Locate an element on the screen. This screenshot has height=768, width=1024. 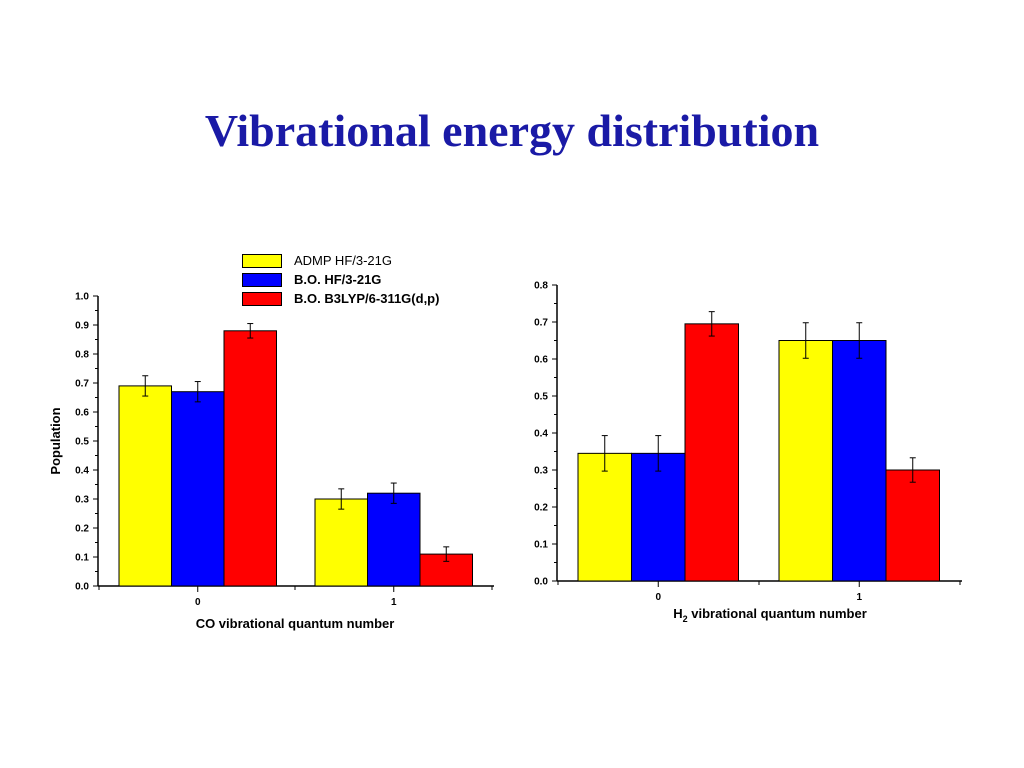
co-y-tick-label: 0.3 is located at coordinates (82, 500).